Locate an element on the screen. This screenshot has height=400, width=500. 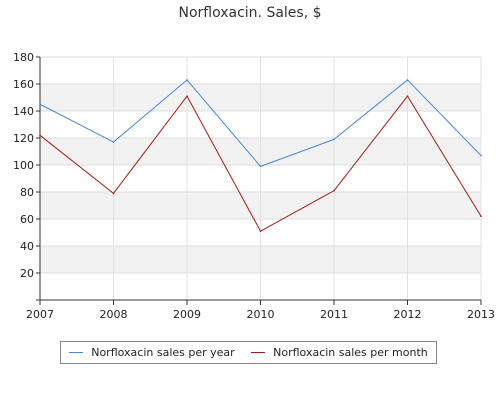
x-tick-label: 2007 is located at coordinates (40, 314).